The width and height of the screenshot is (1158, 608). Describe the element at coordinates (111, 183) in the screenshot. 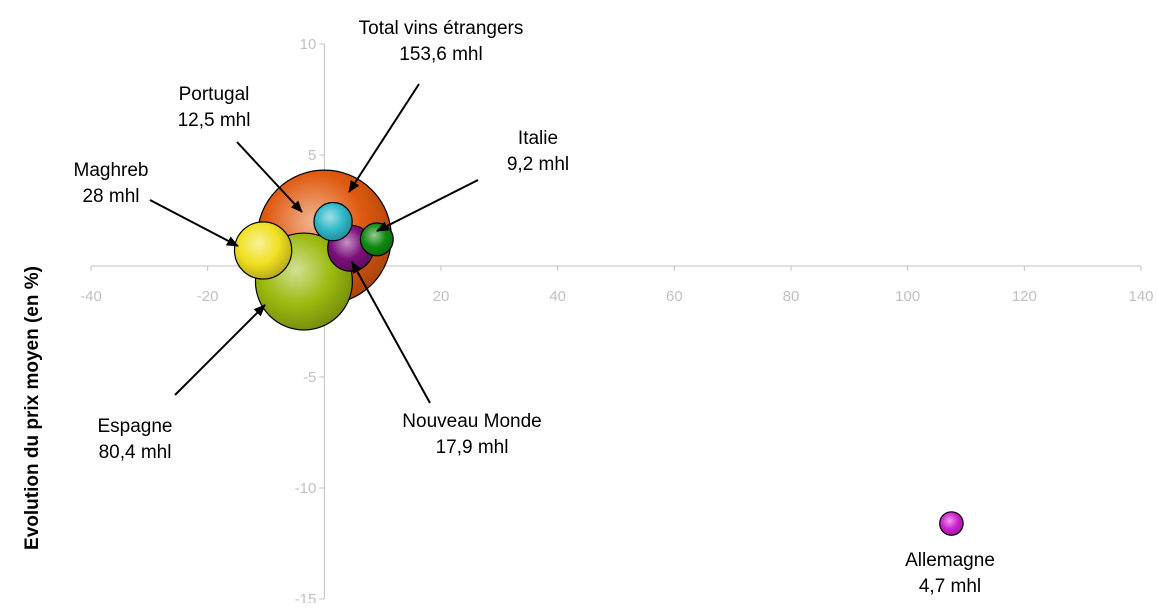

I see `label-maghreb: Maghreb 28 mhl` at that location.